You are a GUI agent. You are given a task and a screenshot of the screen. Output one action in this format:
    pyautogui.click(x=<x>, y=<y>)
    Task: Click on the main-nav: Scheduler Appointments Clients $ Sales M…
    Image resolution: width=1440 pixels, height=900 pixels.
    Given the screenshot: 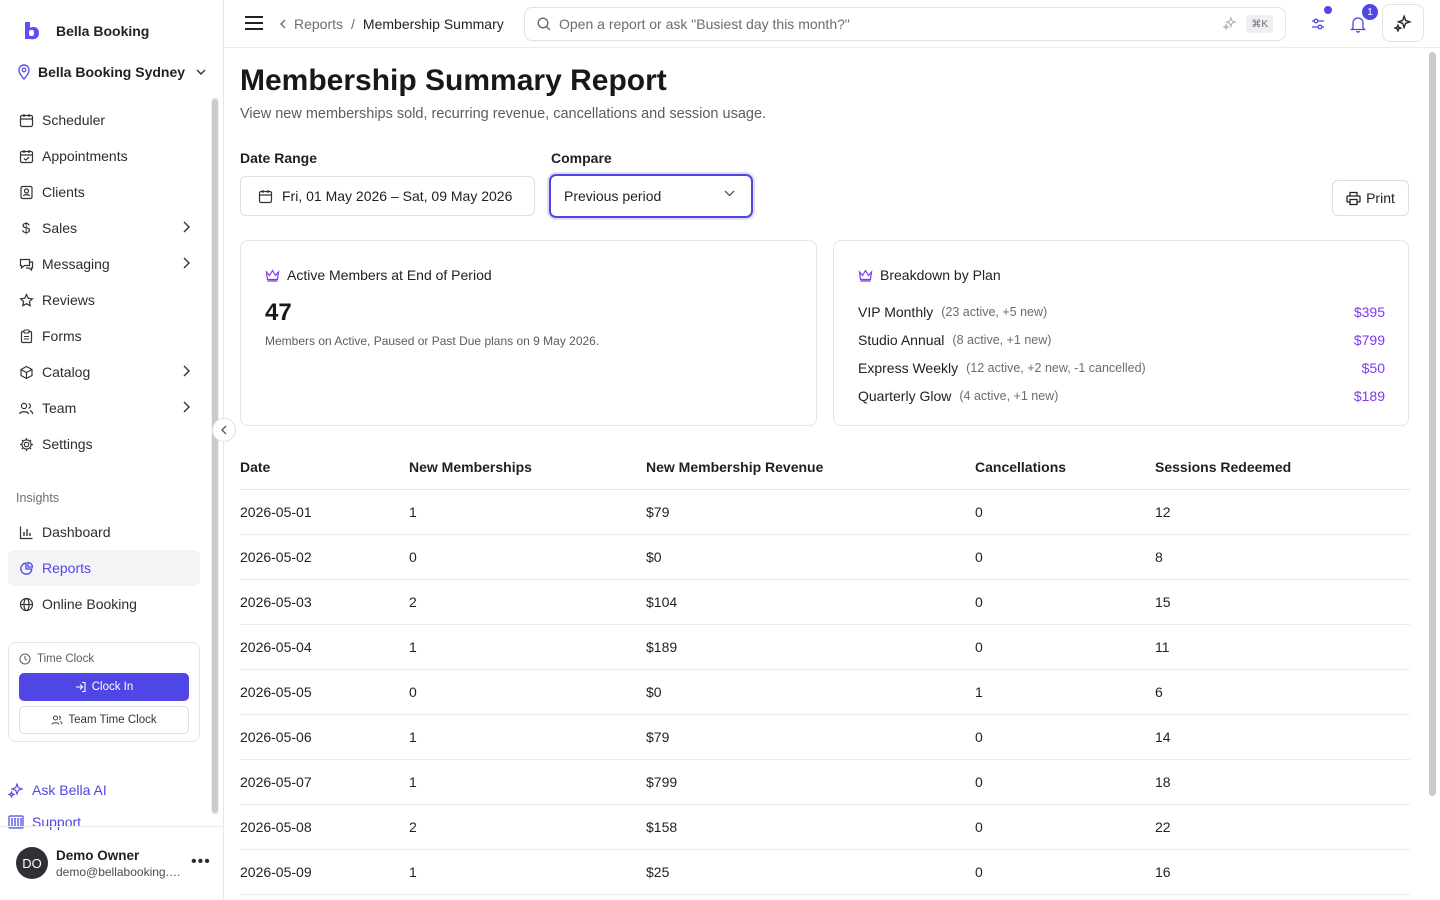 What is the action you would take?
    pyautogui.click(x=104, y=282)
    